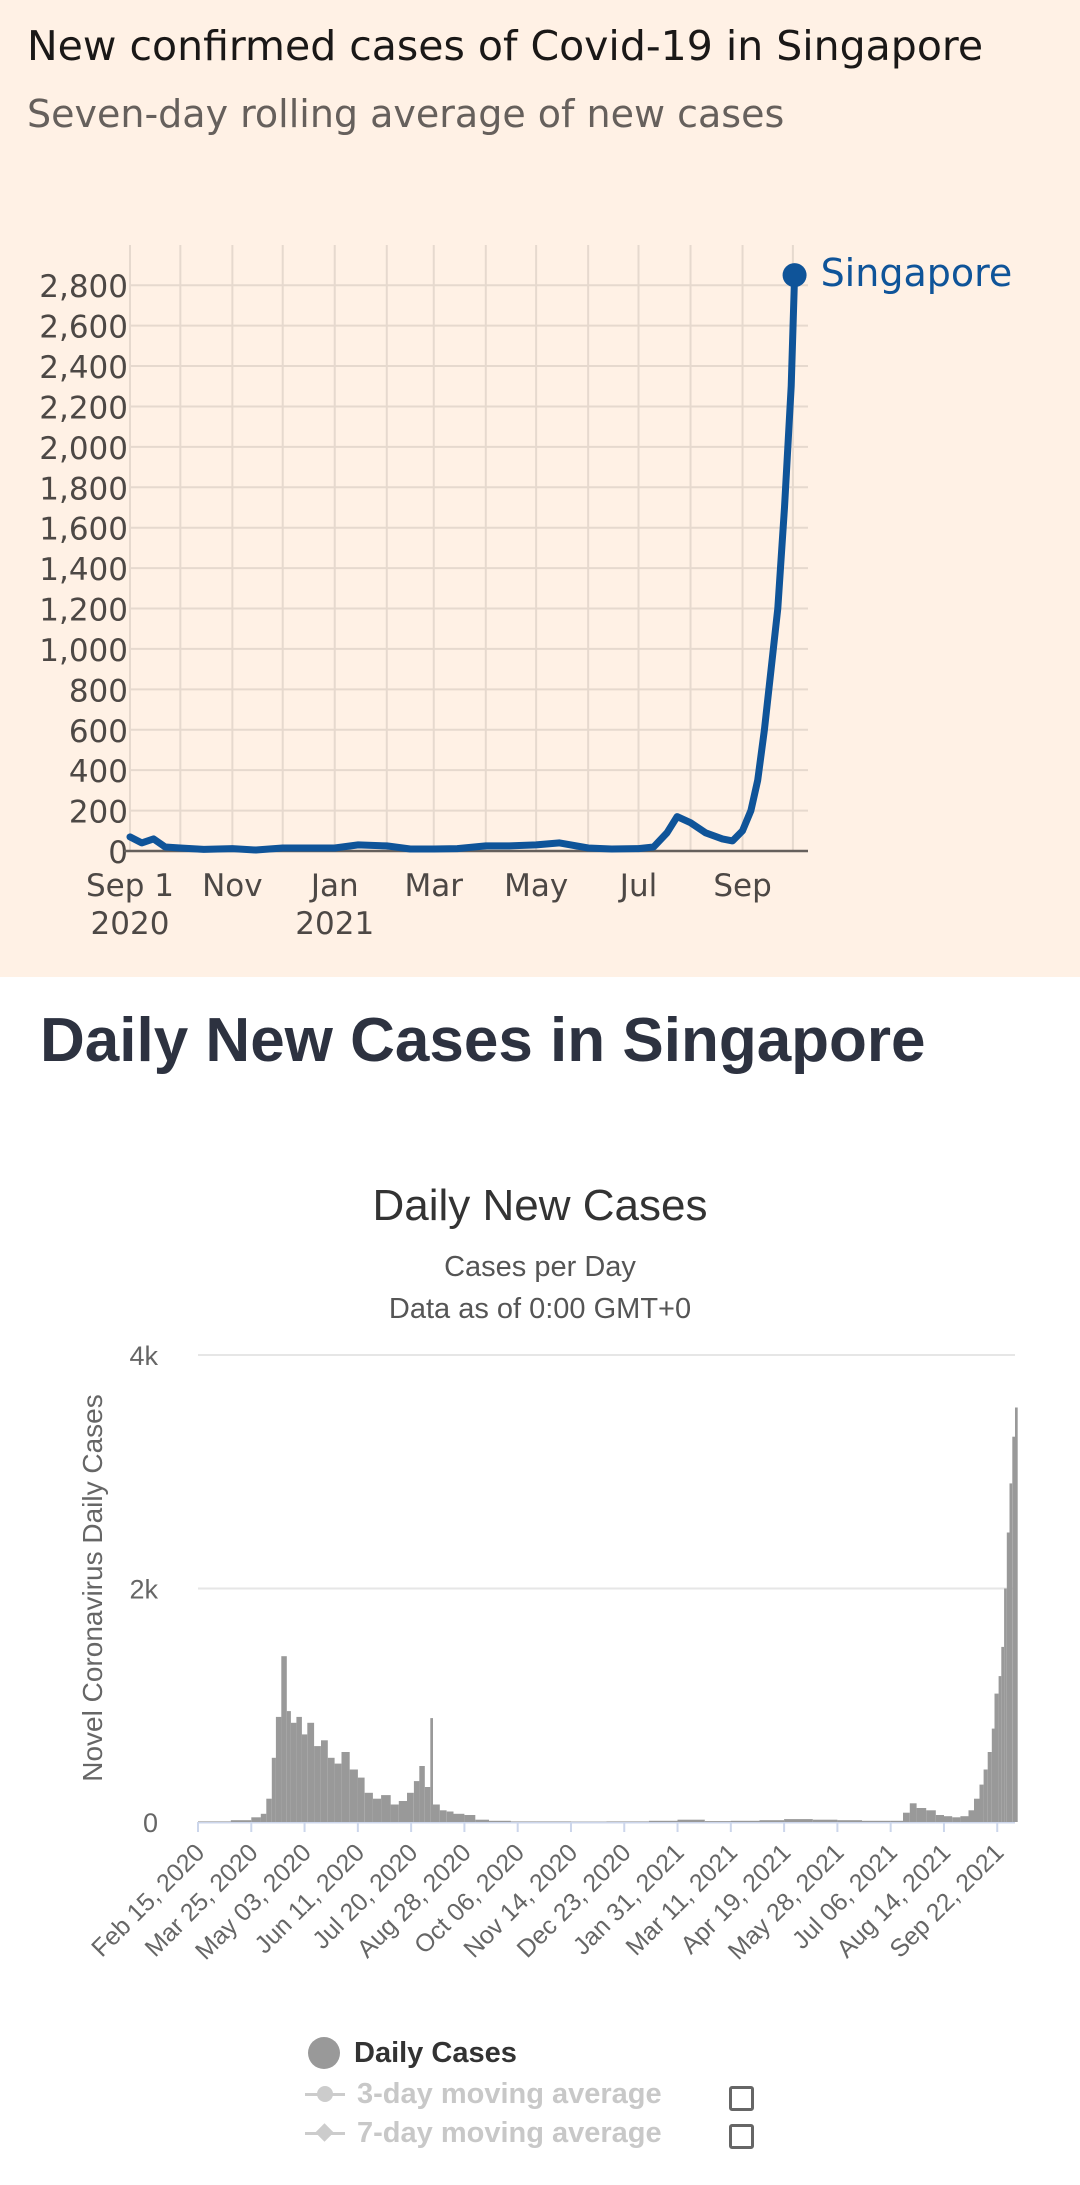 The height and width of the screenshot is (2185, 1080). What do you see at coordinates (540, 1309) in the screenshot?
I see `chart-subtitle-data-as-of: Data as of 0:00 GMT+0` at bounding box center [540, 1309].